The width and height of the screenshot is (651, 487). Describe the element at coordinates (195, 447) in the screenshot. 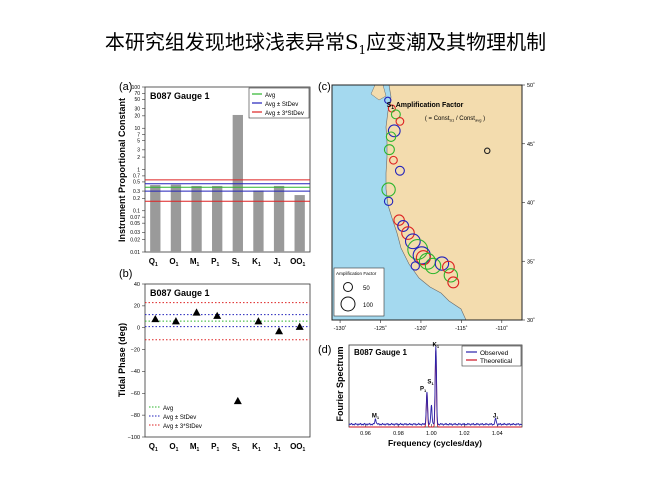

I see `x-tick-label: M1` at that location.